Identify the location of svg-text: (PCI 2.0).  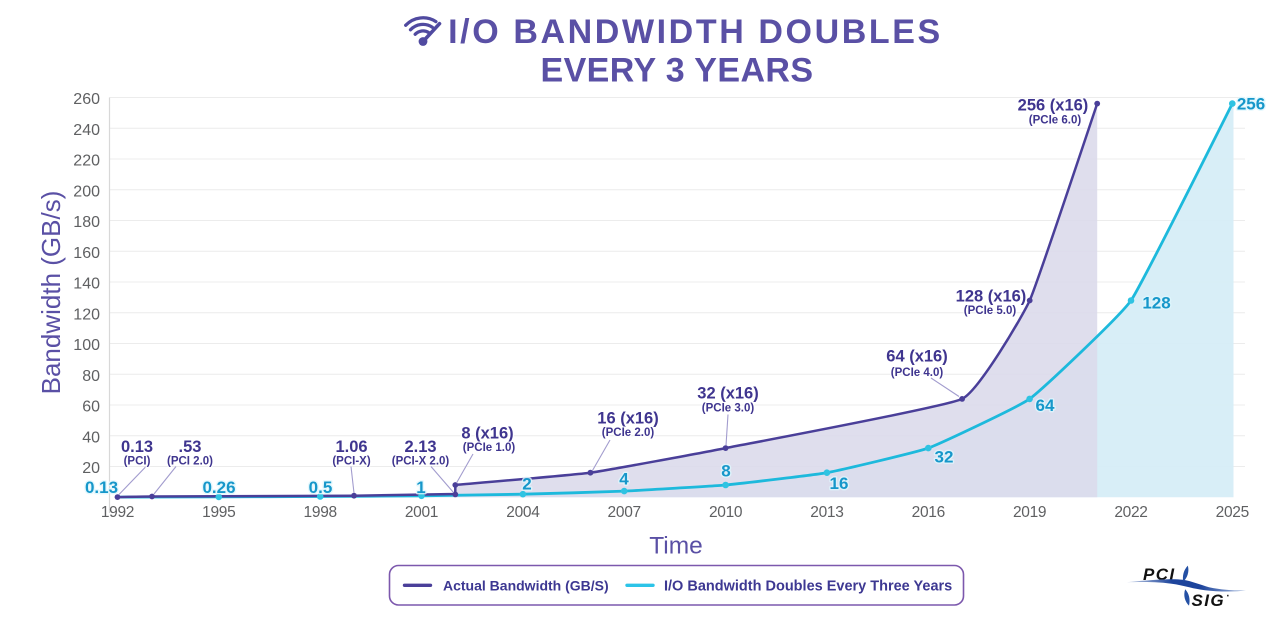
(190, 462).